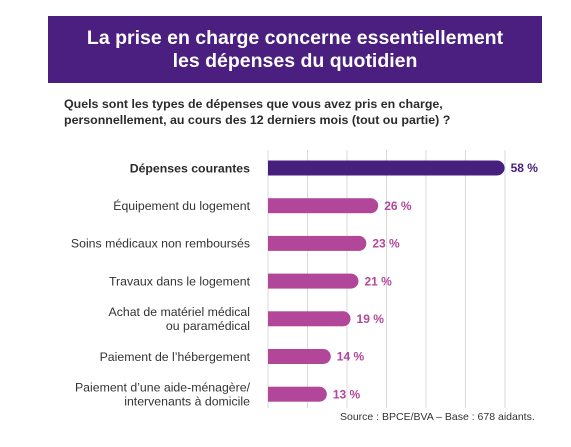  Describe the element at coordinates (525, 168) in the screenshot. I see `value-label-0: 58 %` at that location.